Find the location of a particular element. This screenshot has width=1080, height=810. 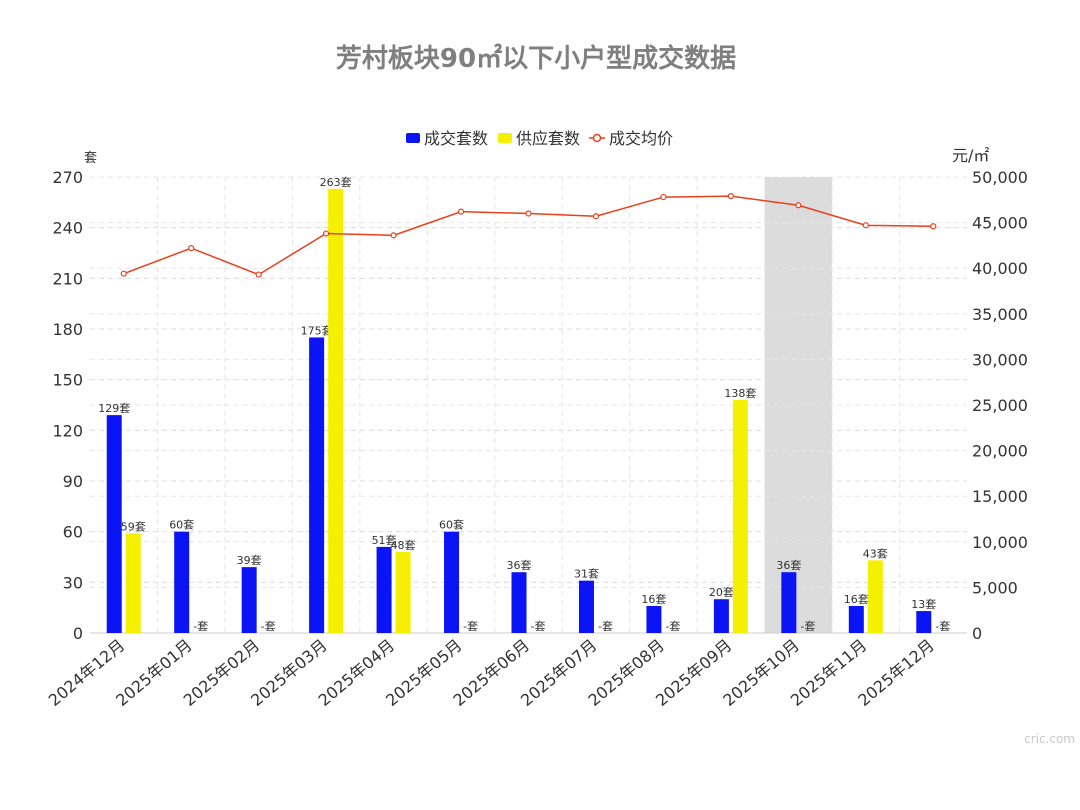

chart-title: 芳村板块90㎡以下小户型成交数据 is located at coordinates (536, 58).